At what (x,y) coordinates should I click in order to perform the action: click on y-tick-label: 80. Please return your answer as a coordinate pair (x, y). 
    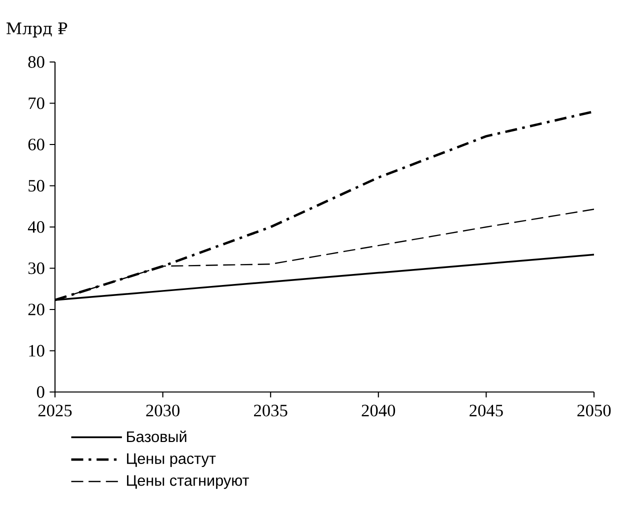
    Looking at the image, I should click on (36, 62).